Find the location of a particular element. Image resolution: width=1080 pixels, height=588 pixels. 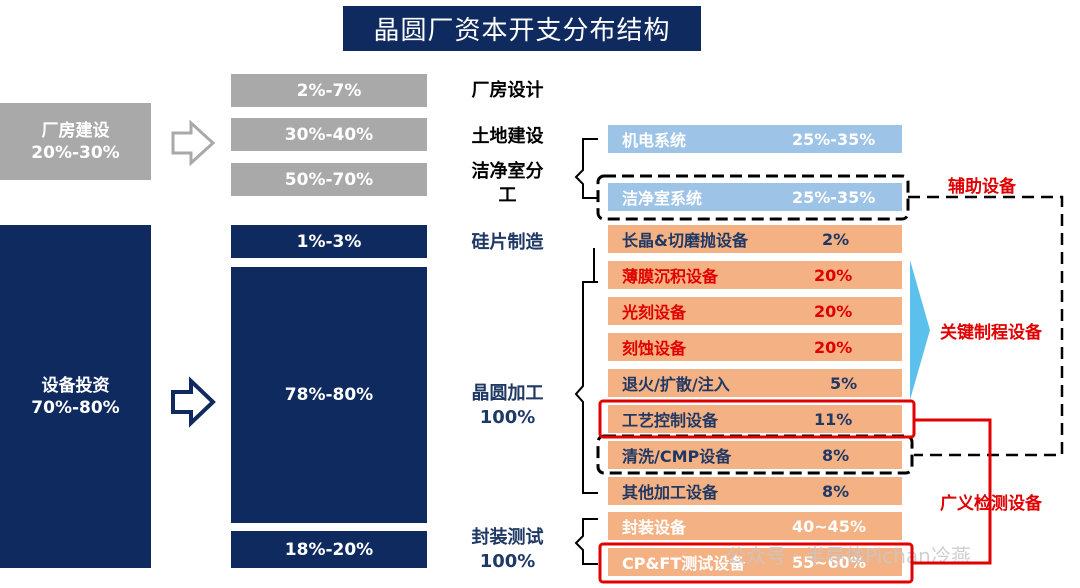

connector-auxiliary is located at coordinates (986, 326).